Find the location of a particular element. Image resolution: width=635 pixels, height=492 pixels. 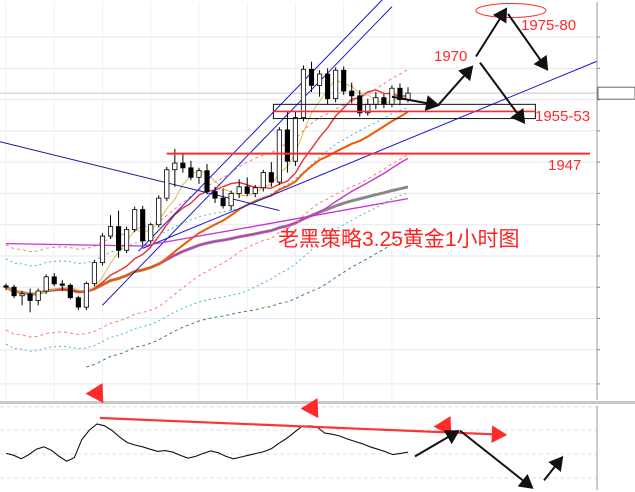

annotation-1975-80: 1975-80 is located at coordinates (548, 25).